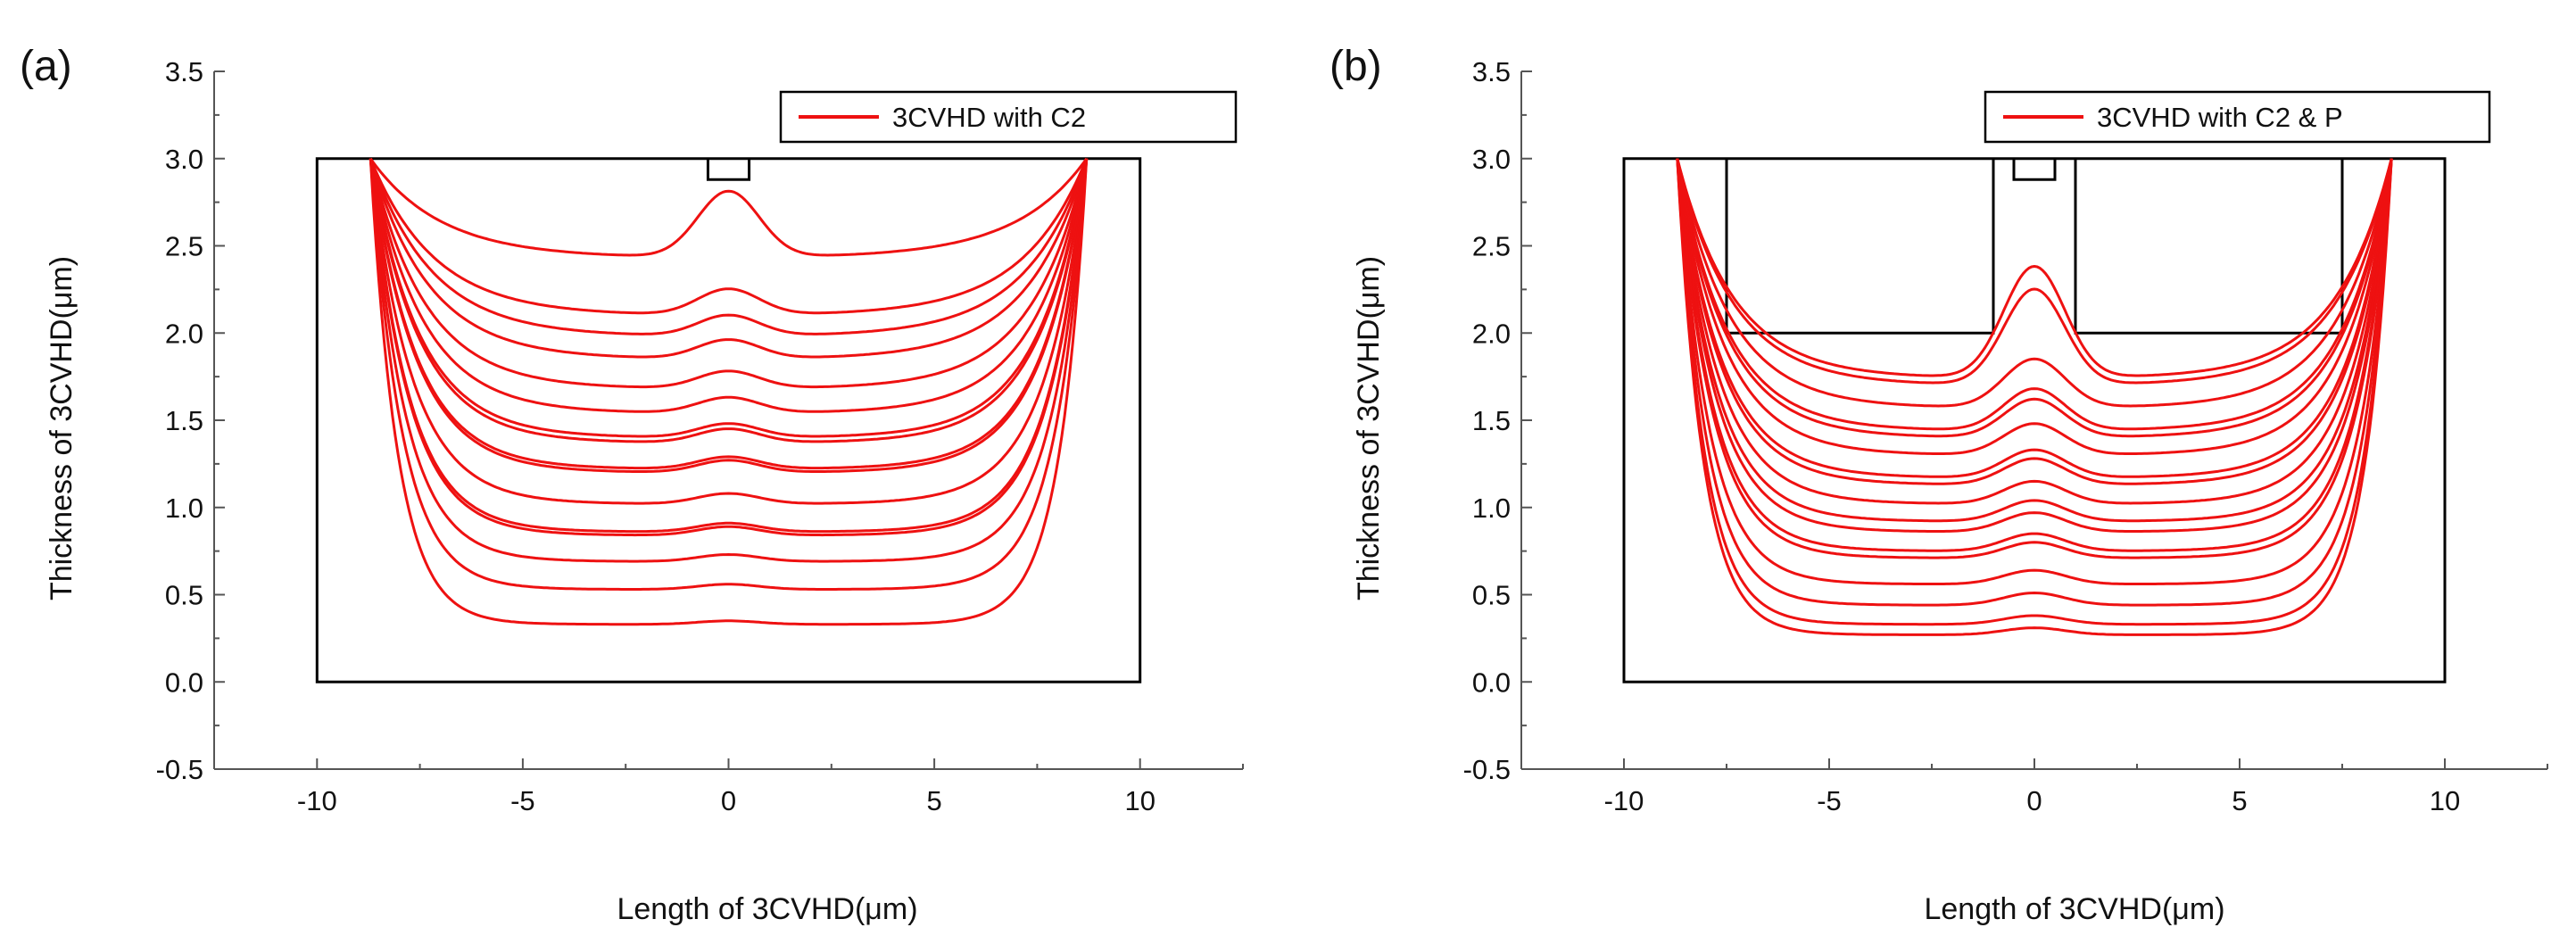 This screenshot has width=2576, height=944. What do you see at coordinates (989, 117) in the screenshot?
I see `legend-label: 3CVHD with C2` at bounding box center [989, 117].